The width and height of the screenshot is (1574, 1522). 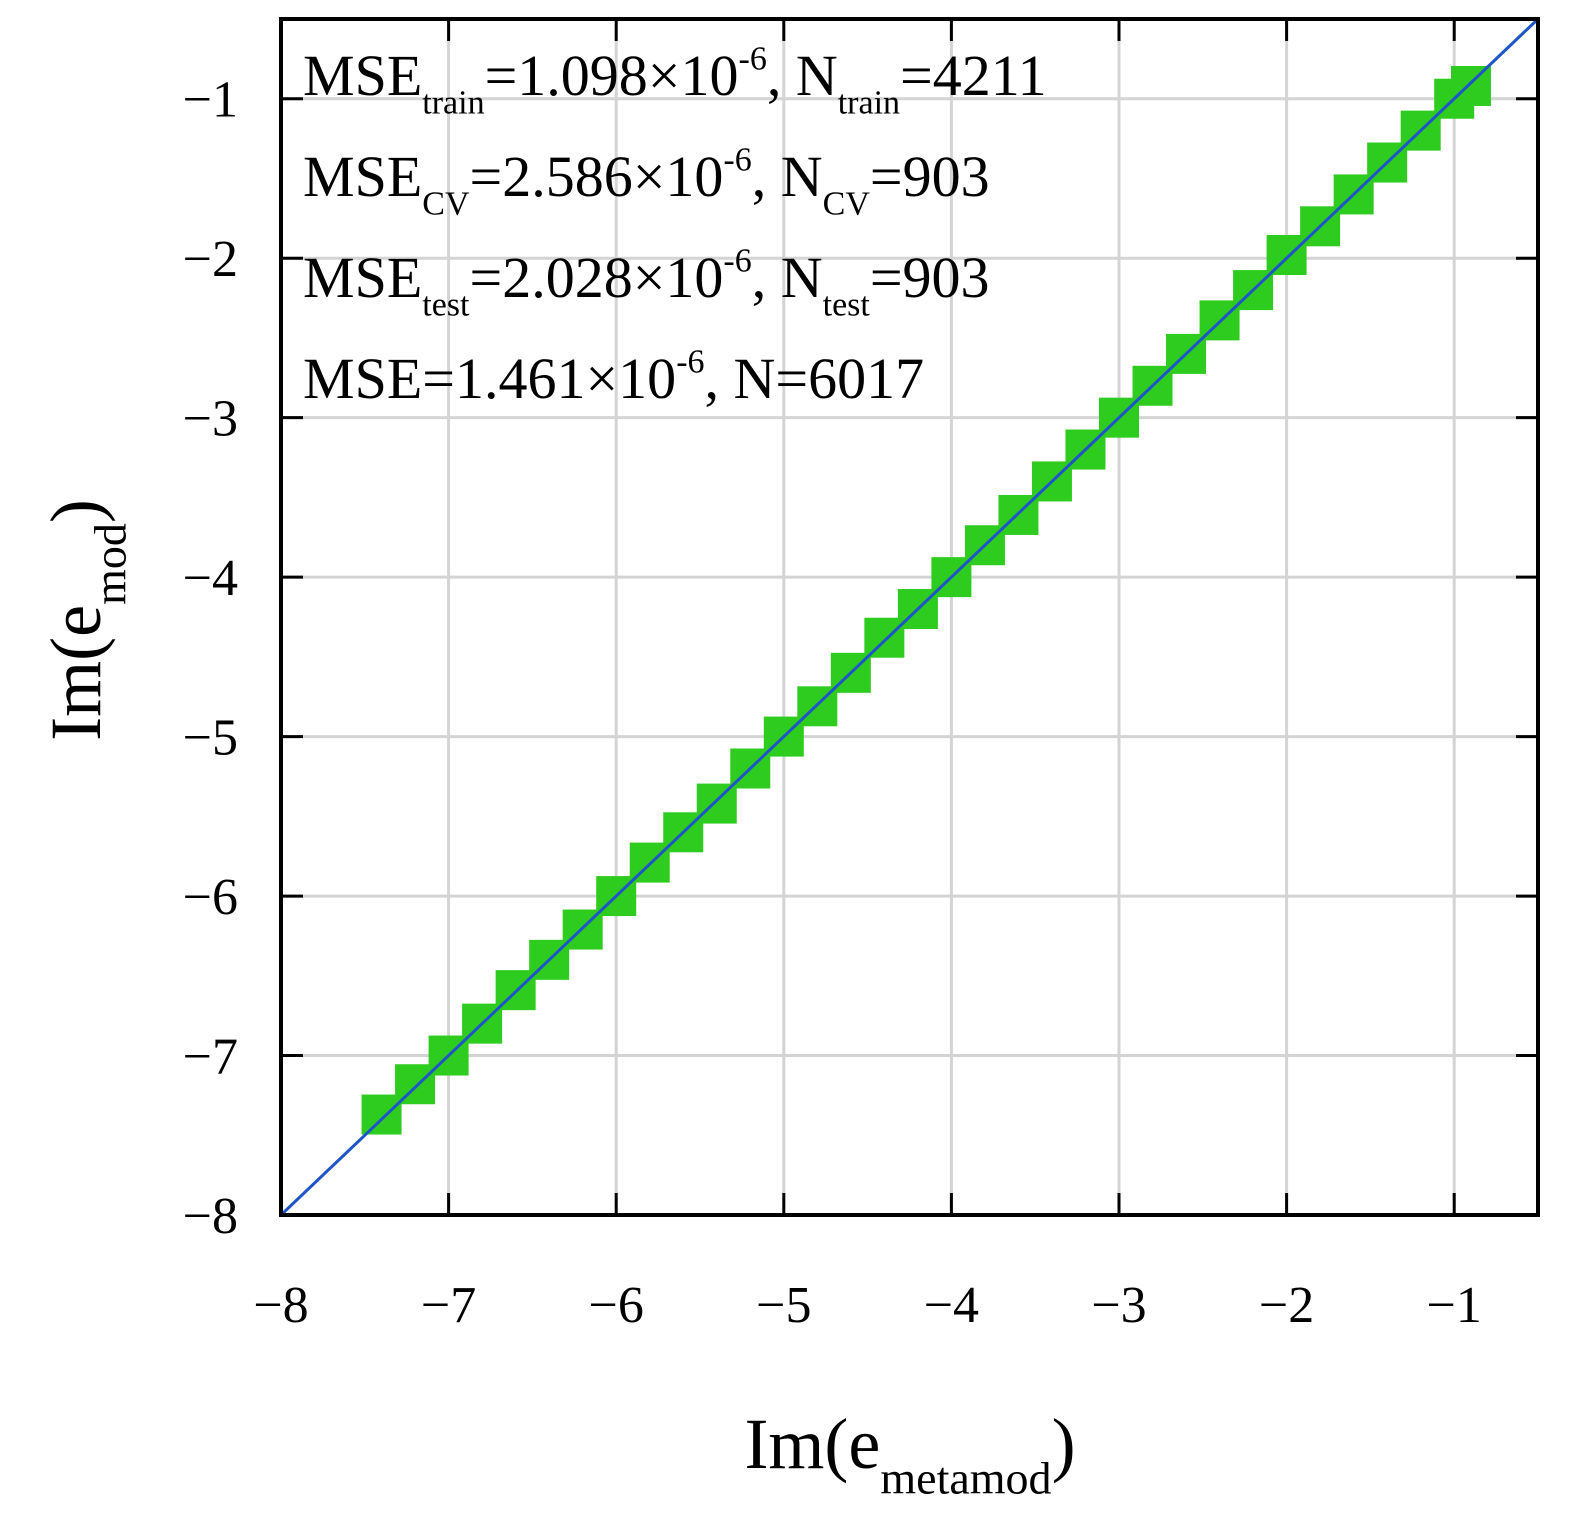 What do you see at coordinates (596, 277) in the screenshot?
I see `text-part: =2.028×10` at bounding box center [596, 277].